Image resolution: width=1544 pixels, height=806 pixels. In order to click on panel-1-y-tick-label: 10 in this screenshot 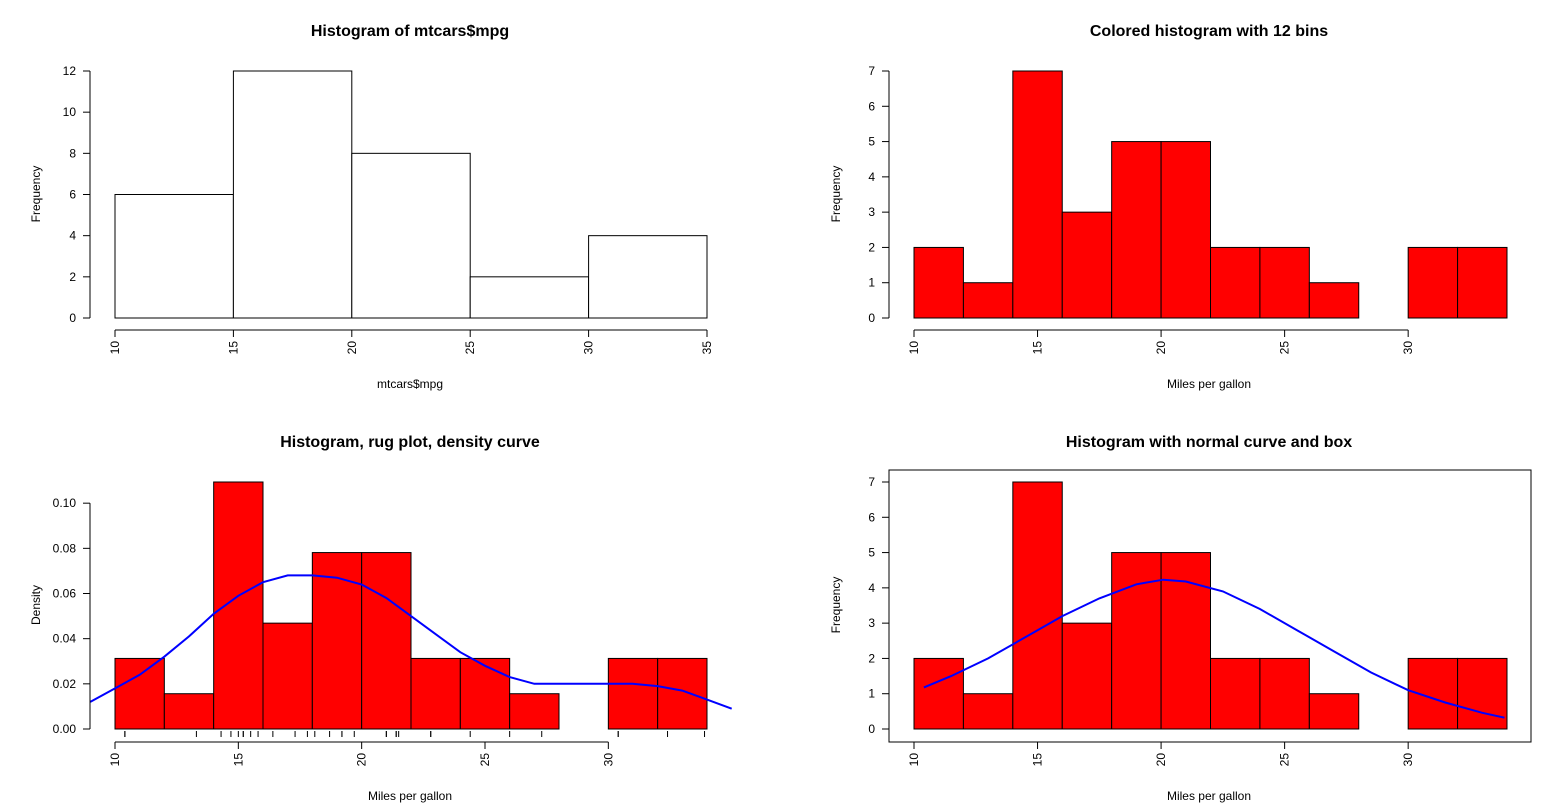, I will do `click(70, 112)`.